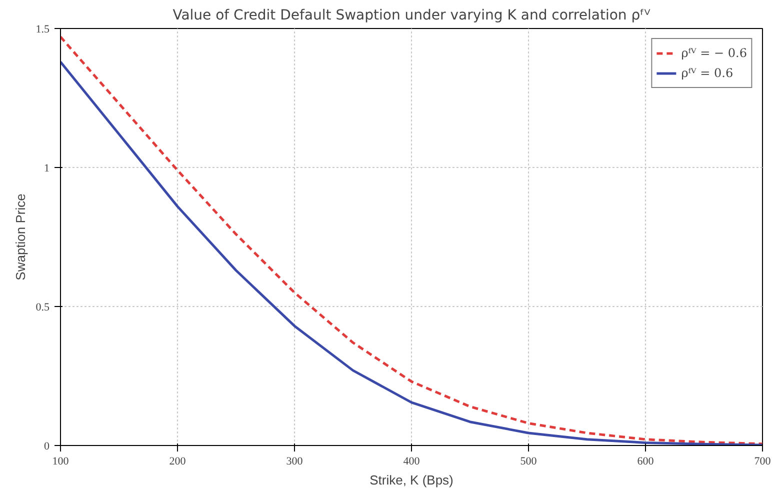 Image resolution: width=782 pixels, height=490 pixels. Describe the element at coordinates (411, 462) in the screenshot. I see `x-tick-label: 400` at that location.